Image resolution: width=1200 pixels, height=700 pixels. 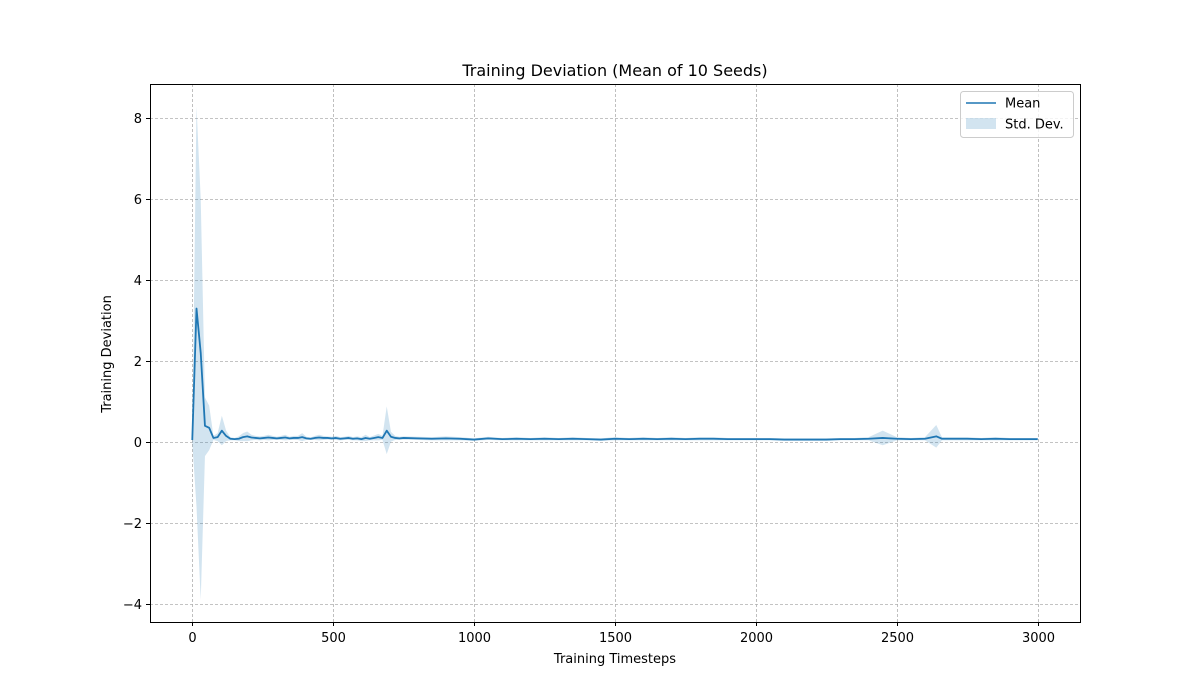 What do you see at coordinates (138, 443) in the screenshot?
I see `y-tick-label: 0` at bounding box center [138, 443].